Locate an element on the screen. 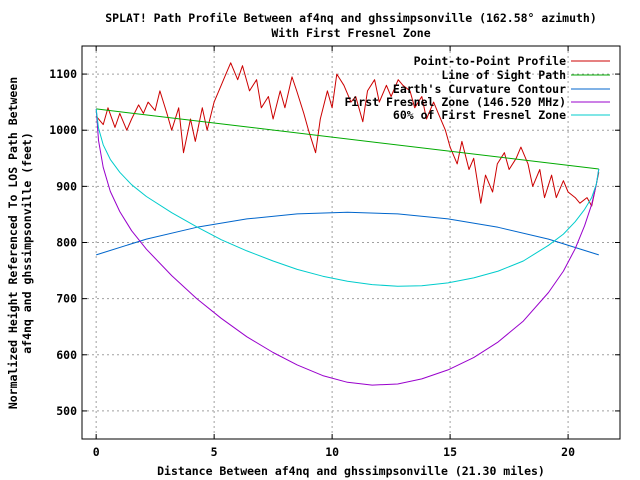 The image size is (640, 480). y-tick-label: 700 is located at coordinates (66, 299).